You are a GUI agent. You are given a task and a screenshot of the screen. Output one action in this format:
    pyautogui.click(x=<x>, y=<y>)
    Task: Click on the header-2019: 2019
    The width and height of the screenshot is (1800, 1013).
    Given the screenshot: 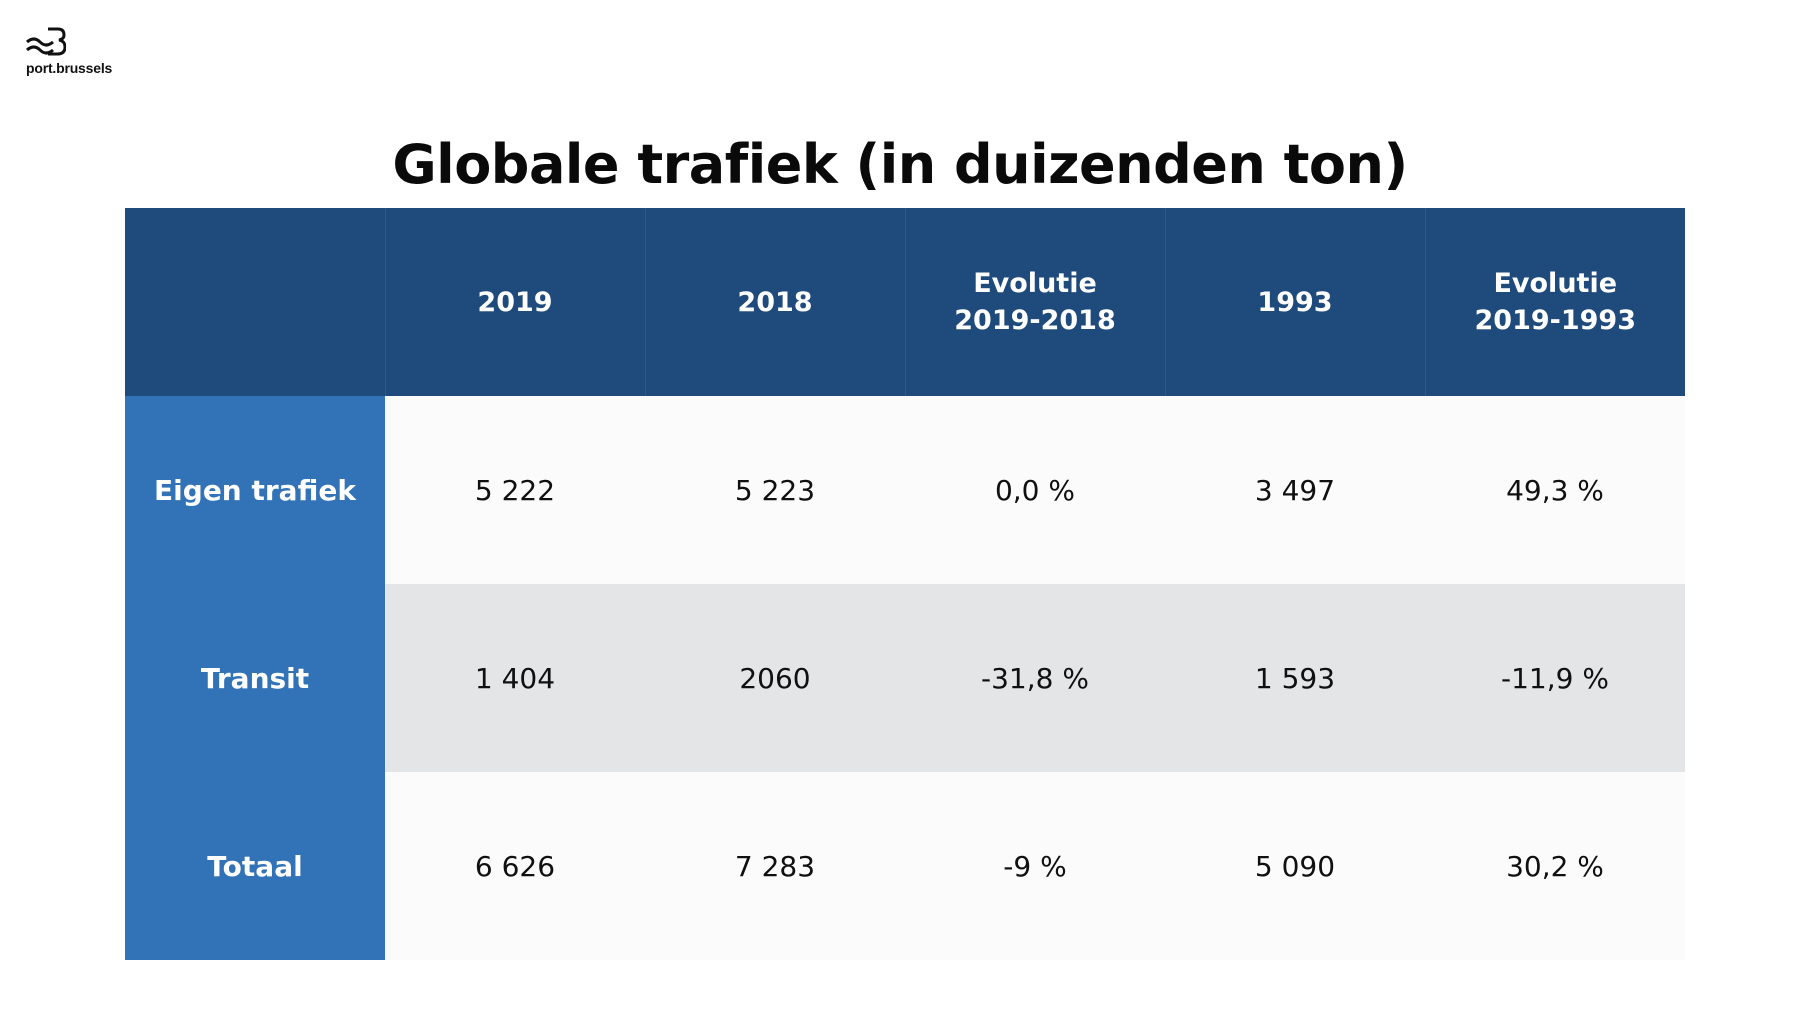 What is the action you would take?
    pyautogui.click(x=514, y=302)
    